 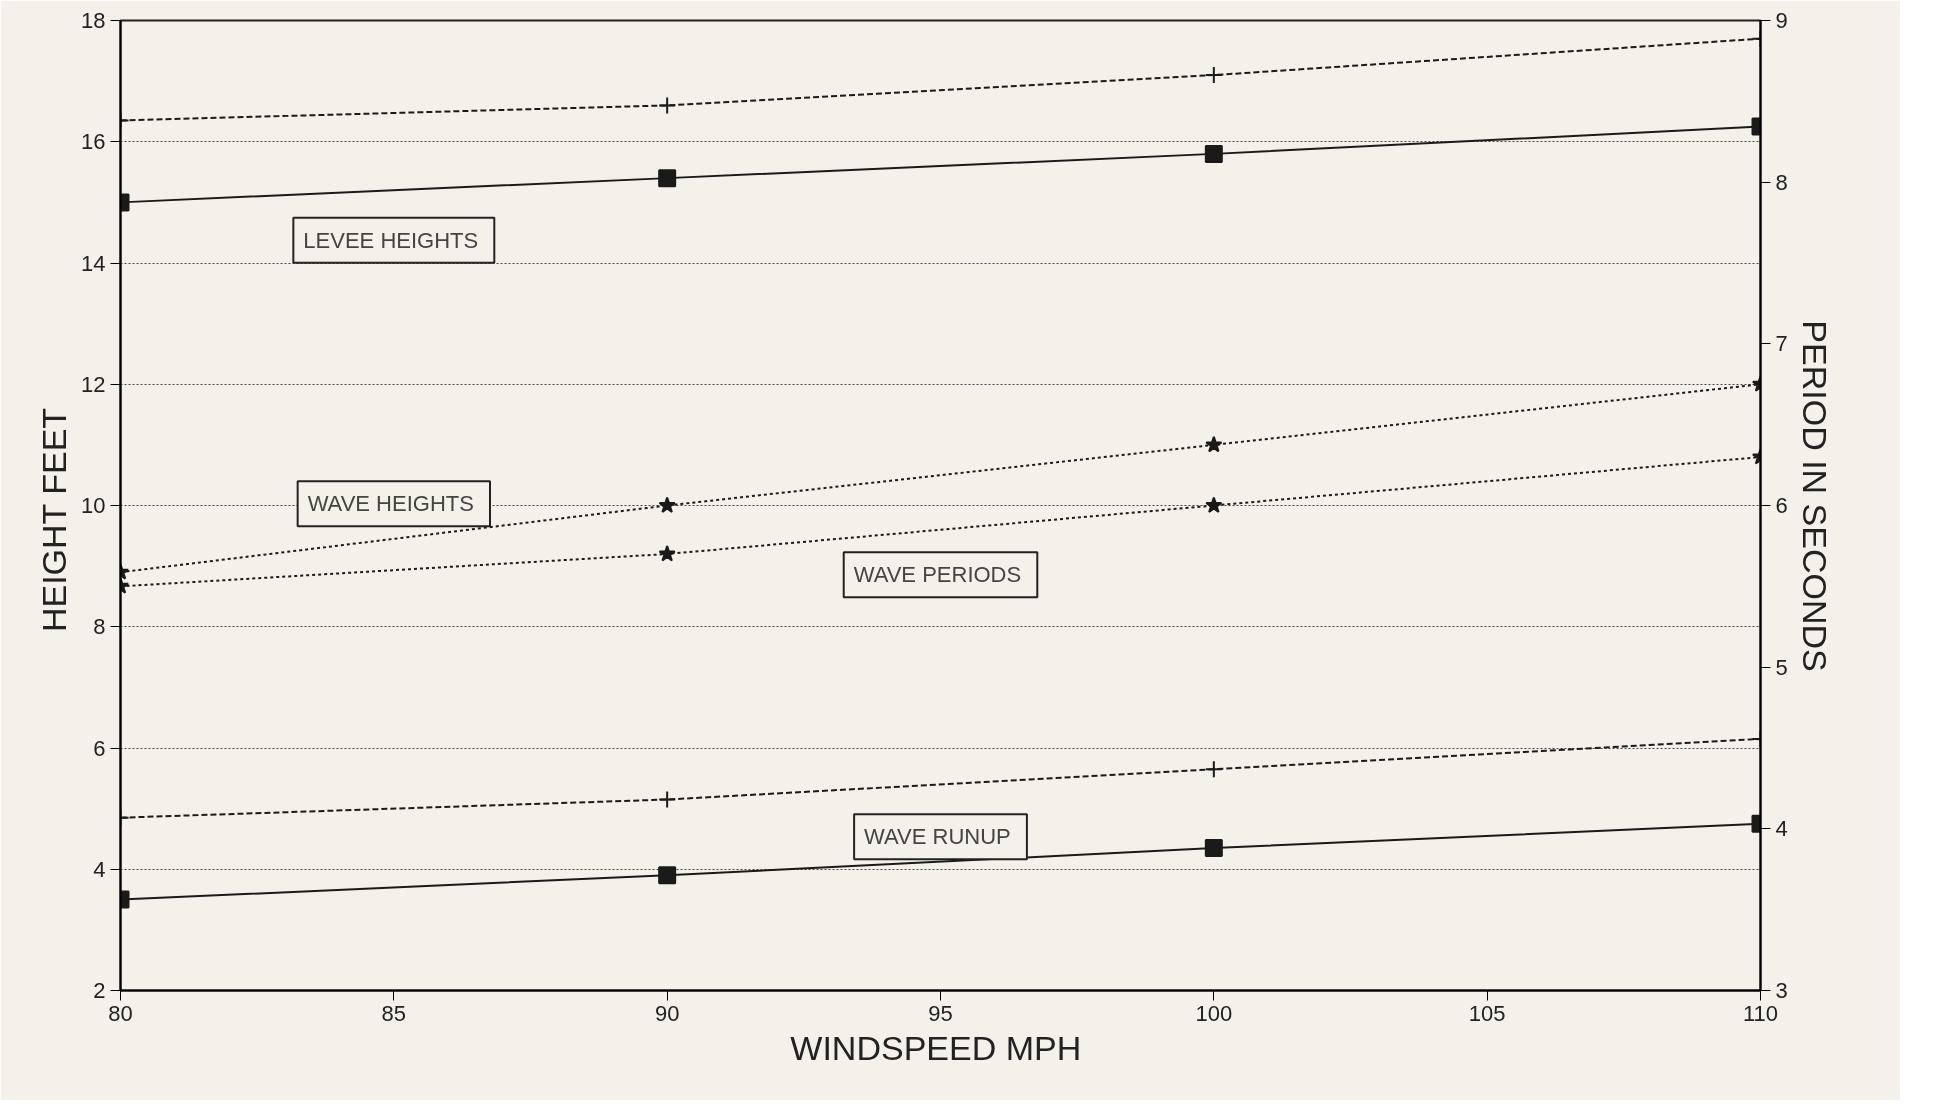 I want to click on y2-tick-label: 6, so click(x=1781, y=505).